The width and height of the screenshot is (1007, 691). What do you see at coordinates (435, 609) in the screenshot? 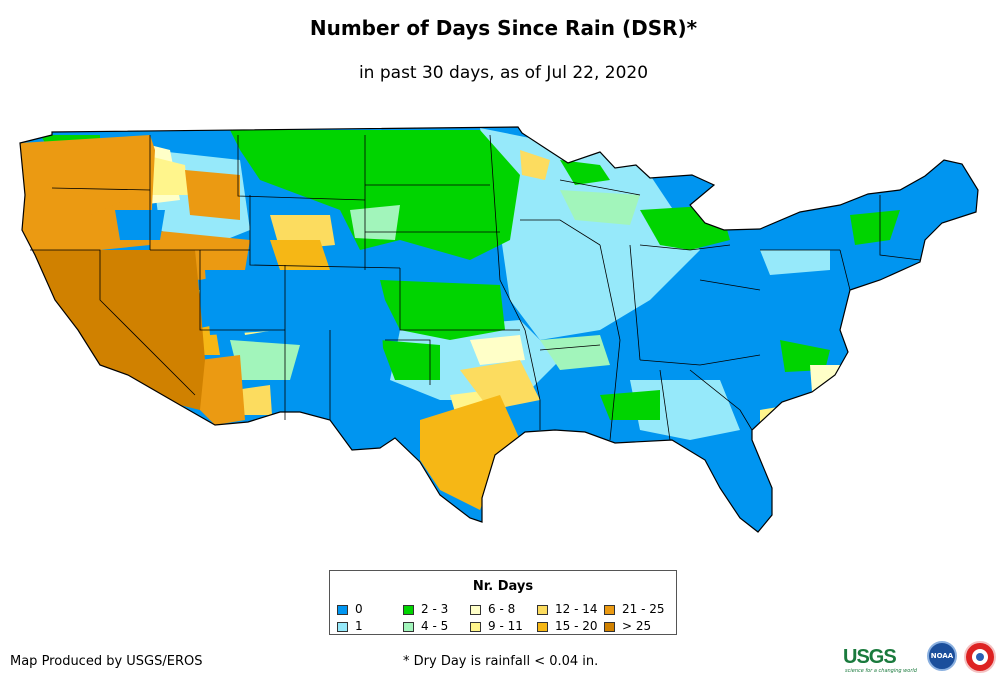
I see `legend-label-2: 2 - 3` at bounding box center [435, 609].